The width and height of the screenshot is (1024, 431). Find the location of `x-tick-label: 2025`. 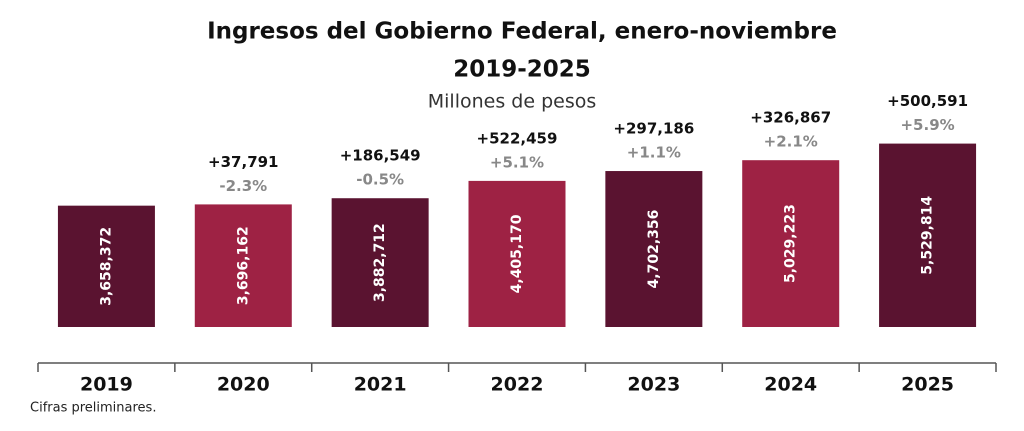

x-tick-label: 2025 is located at coordinates (927, 385).